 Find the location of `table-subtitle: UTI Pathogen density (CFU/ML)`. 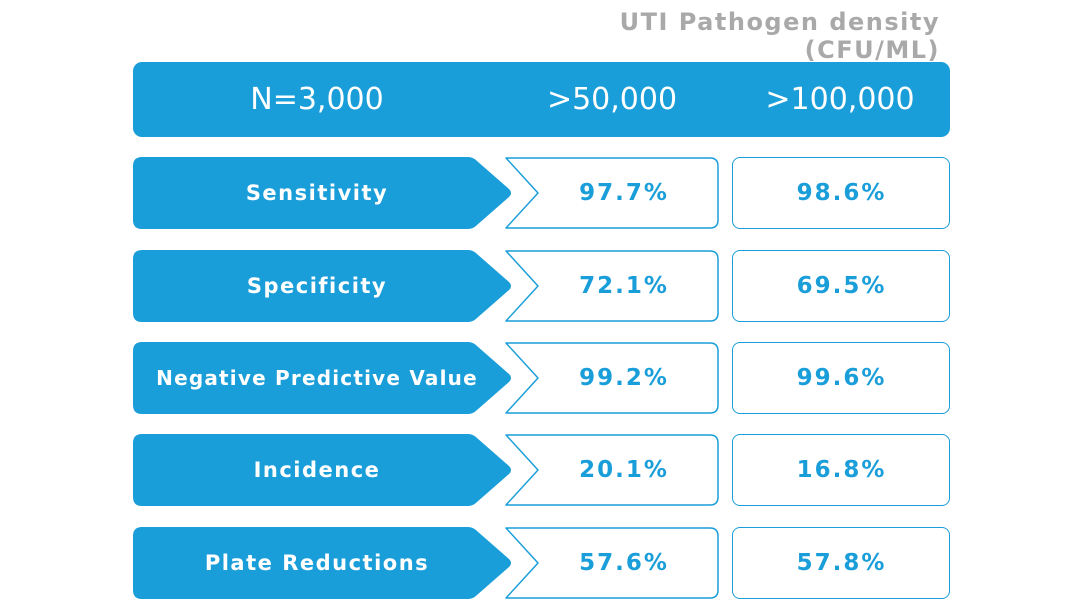

table-subtitle: UTI Pathogen density (CFU/ML) is located at coordinates (779, 36).